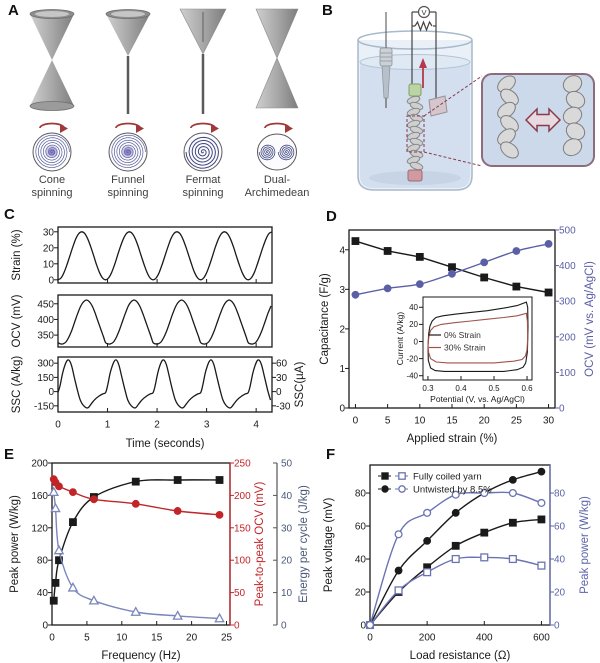 The height and width of the screenshot is (663, 600). Describe the element at coordinates (386, 60) in the screenshot. I see `reference-electrode` at that location.